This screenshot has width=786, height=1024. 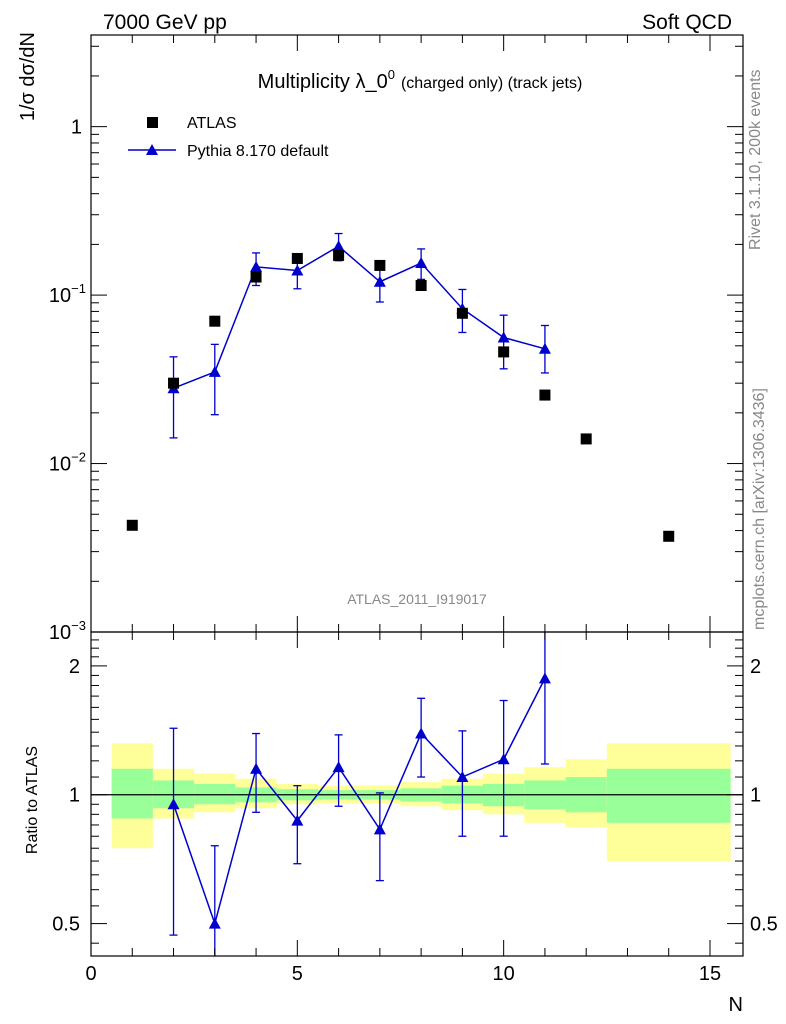 What do you see at coordinates (359, 802) in the screenshot?
I see `ratio-series-line` at bounding box center [359, 802].